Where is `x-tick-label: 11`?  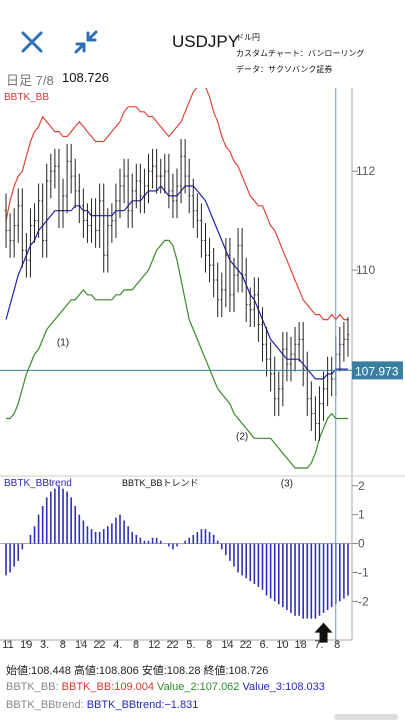
x-tick-label: 11 is located at coordinates (7, 643).